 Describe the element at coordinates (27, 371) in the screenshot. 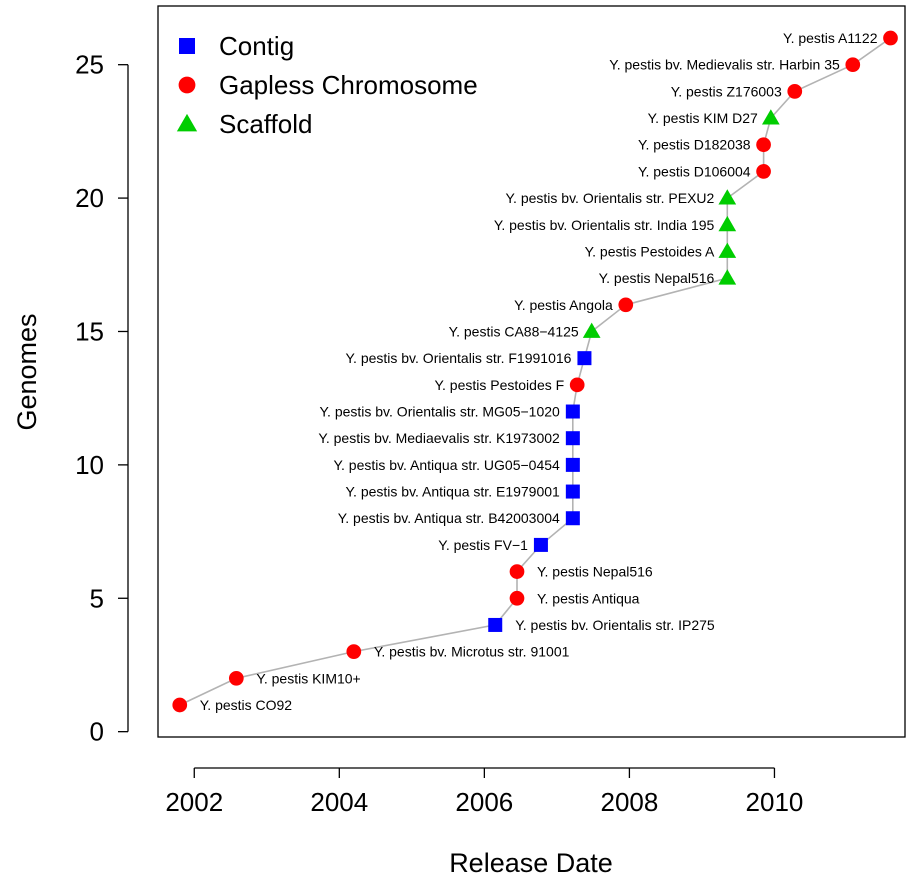

I see `y-axis-title: Genomes` at that location.